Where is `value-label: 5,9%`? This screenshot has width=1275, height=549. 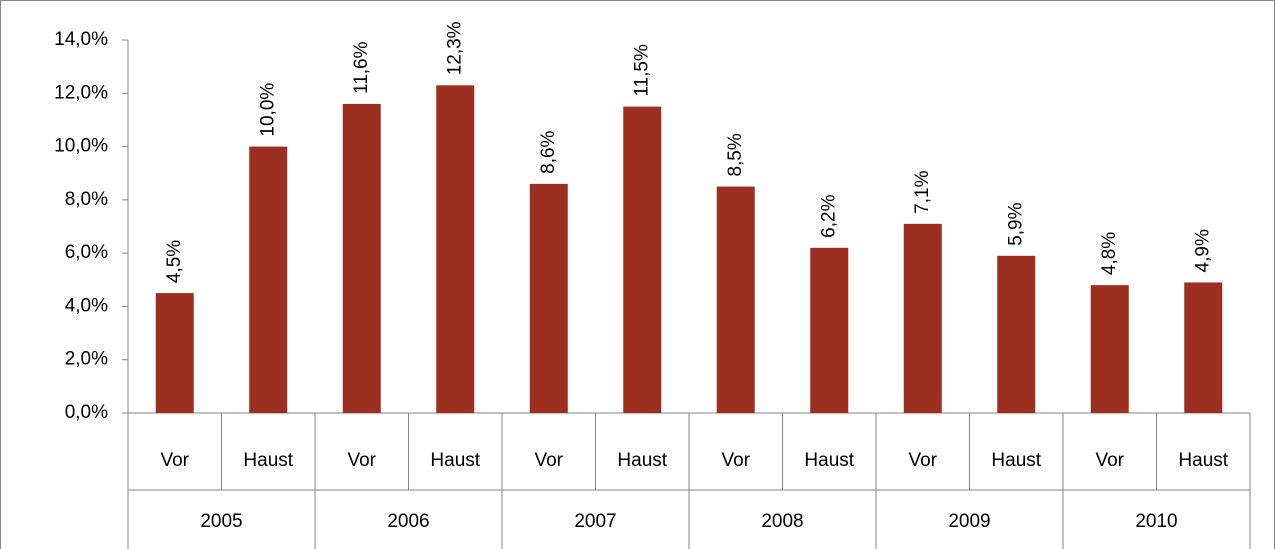
value-label: 5,9% is located at coordinates (1015, 223).